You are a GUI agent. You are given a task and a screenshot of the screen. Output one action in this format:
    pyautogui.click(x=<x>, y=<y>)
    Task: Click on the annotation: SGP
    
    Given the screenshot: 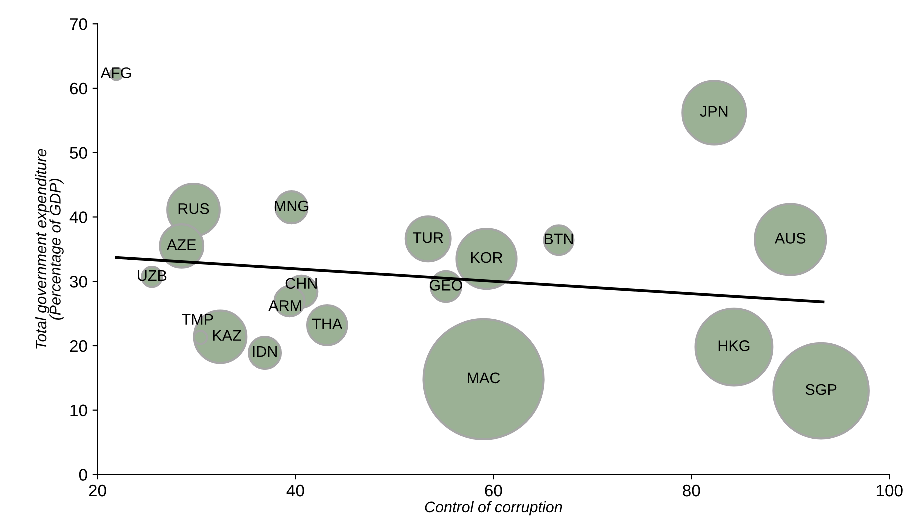 What is the action you would take?
    pyautogui.click(x=821, y=390)
    